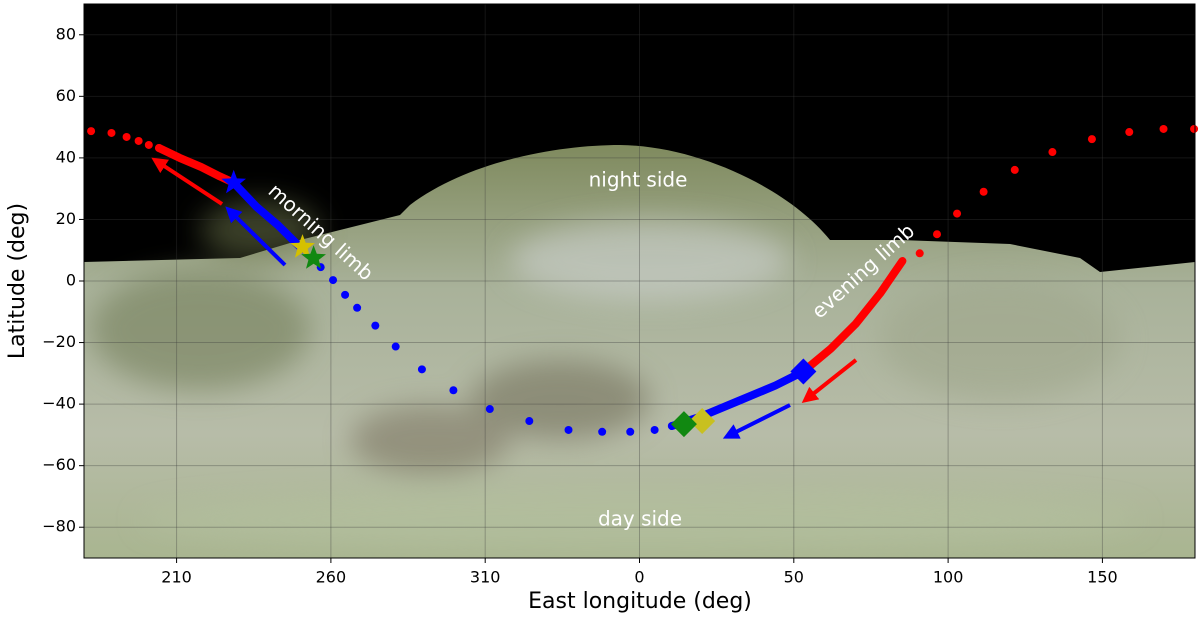 The height and width of the screenshot is (618, 1200). I want to click on y-tick-label: −40, so click(59, 403).